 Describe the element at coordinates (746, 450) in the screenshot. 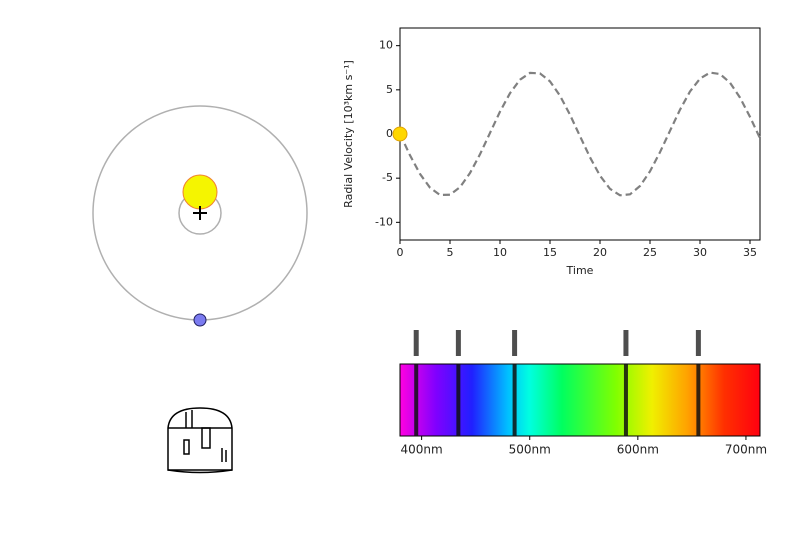

I see `x-tick-label: 700nm` at that location.